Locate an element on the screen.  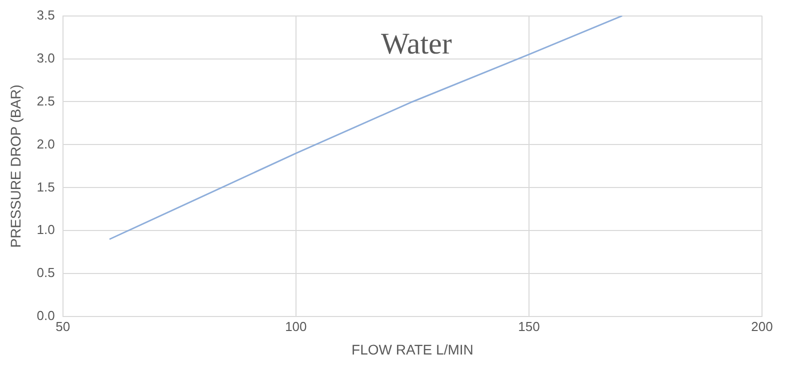
y-tick-label: 0.5 is located at coordinates (45, 272).